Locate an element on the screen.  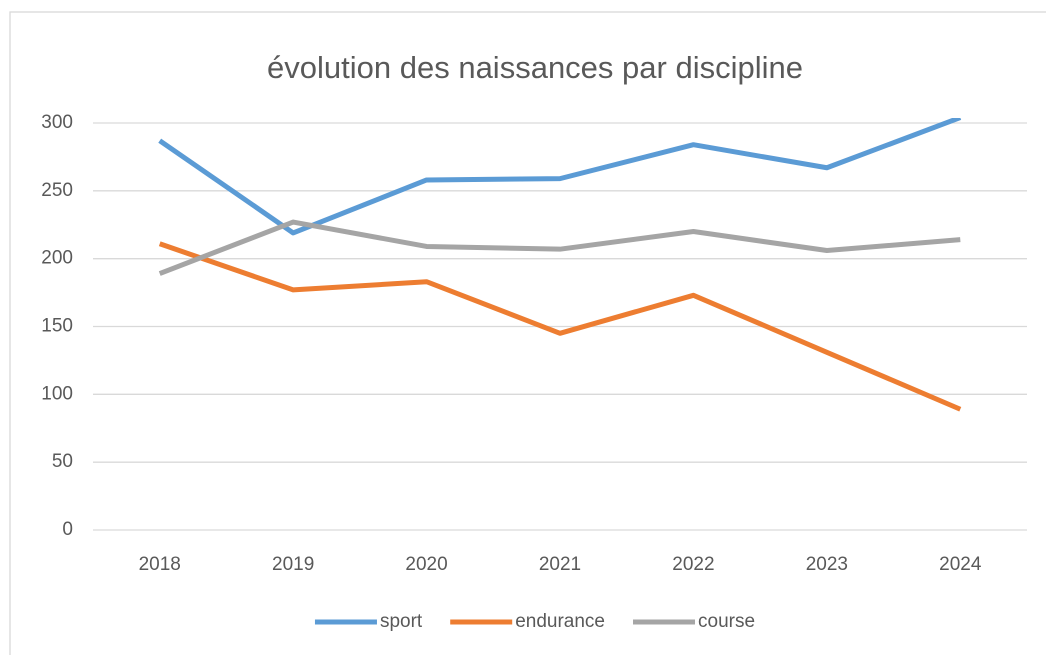
y-tick-label: 250 is located at coordinates (57, 190).